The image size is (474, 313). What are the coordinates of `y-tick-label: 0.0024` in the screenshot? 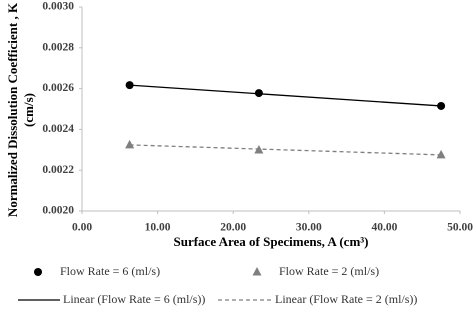 It's located at (58, 129).